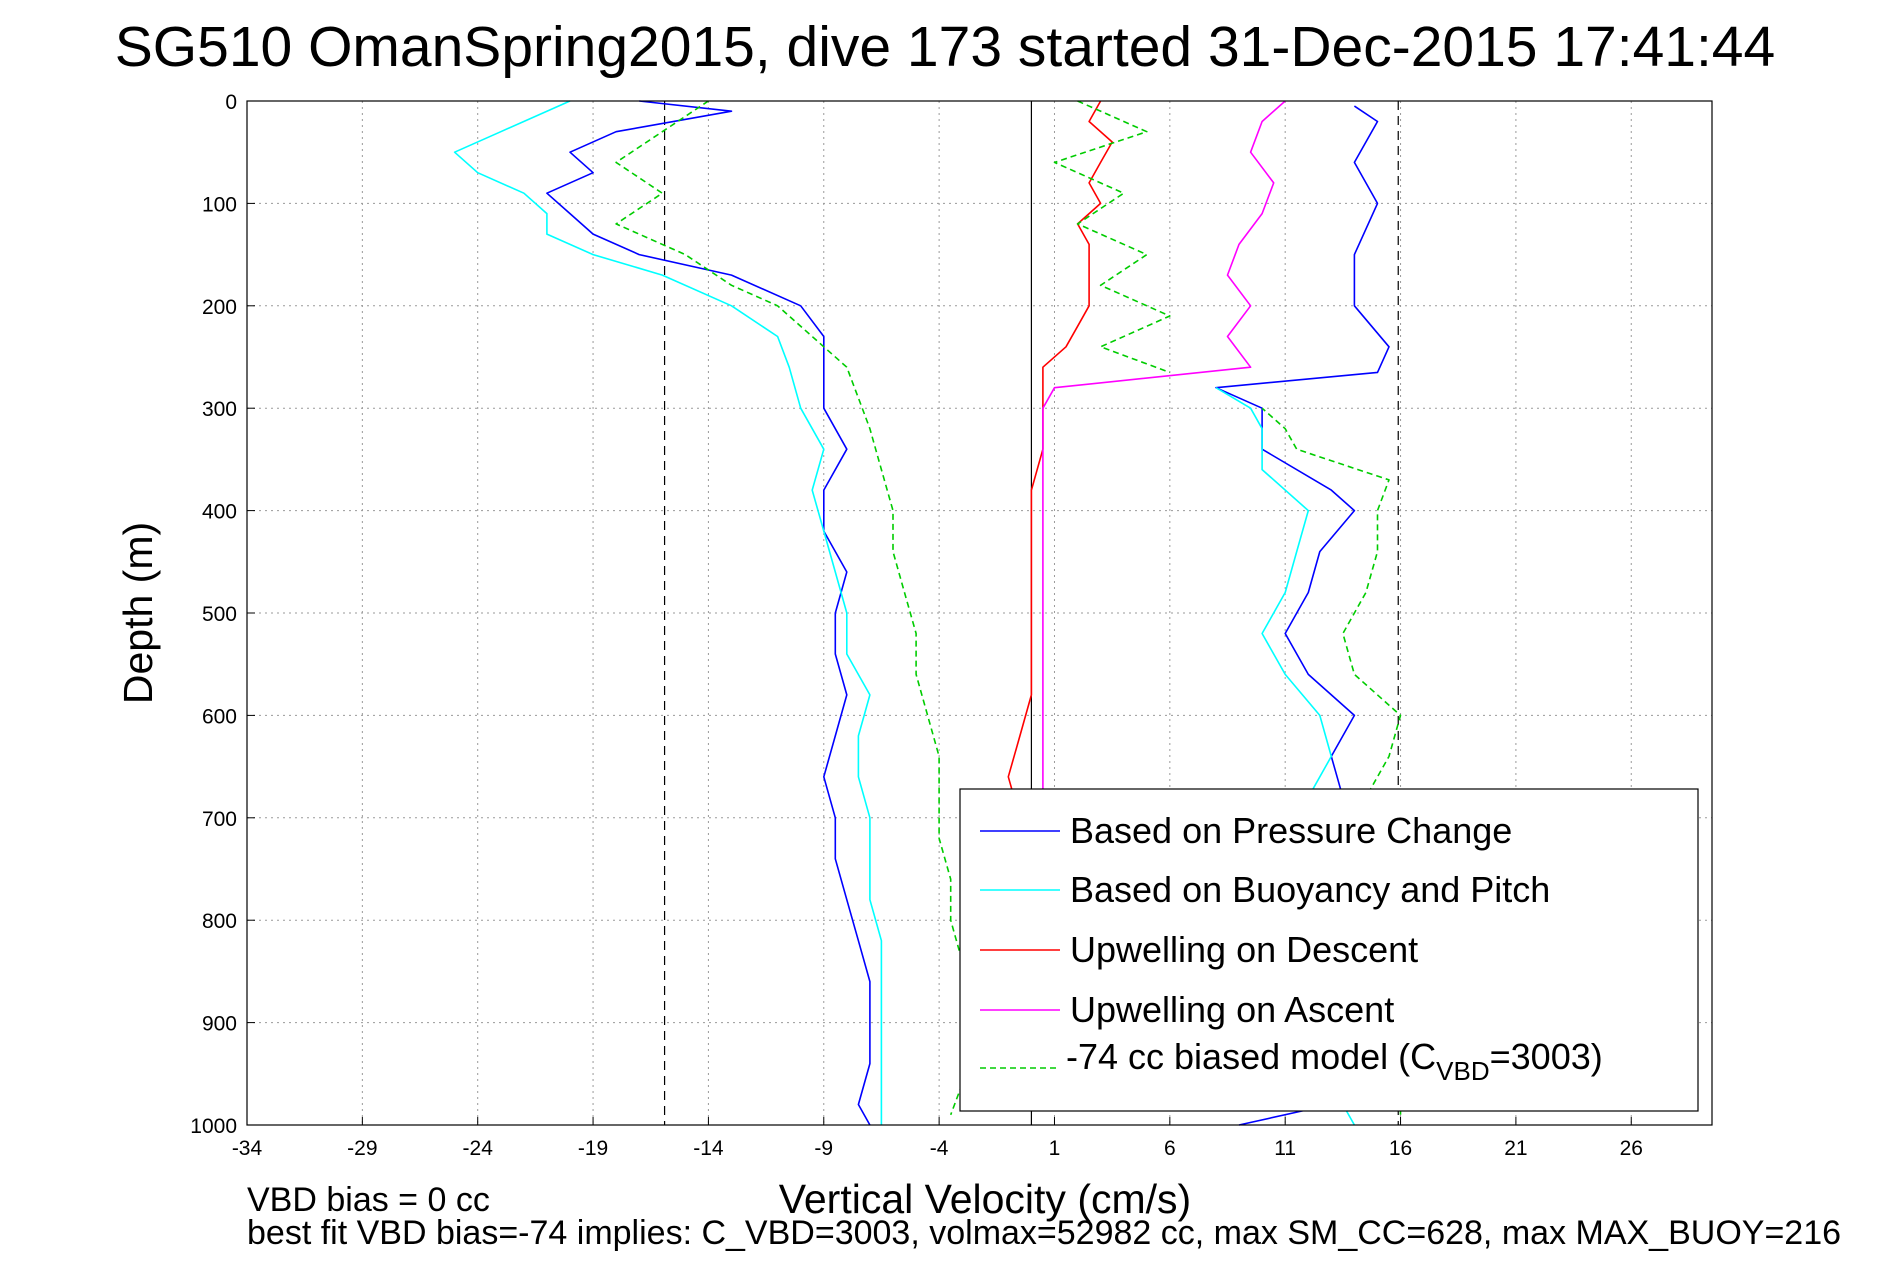  I want to click on y-tick-label: 1000, so click(213, 1126).